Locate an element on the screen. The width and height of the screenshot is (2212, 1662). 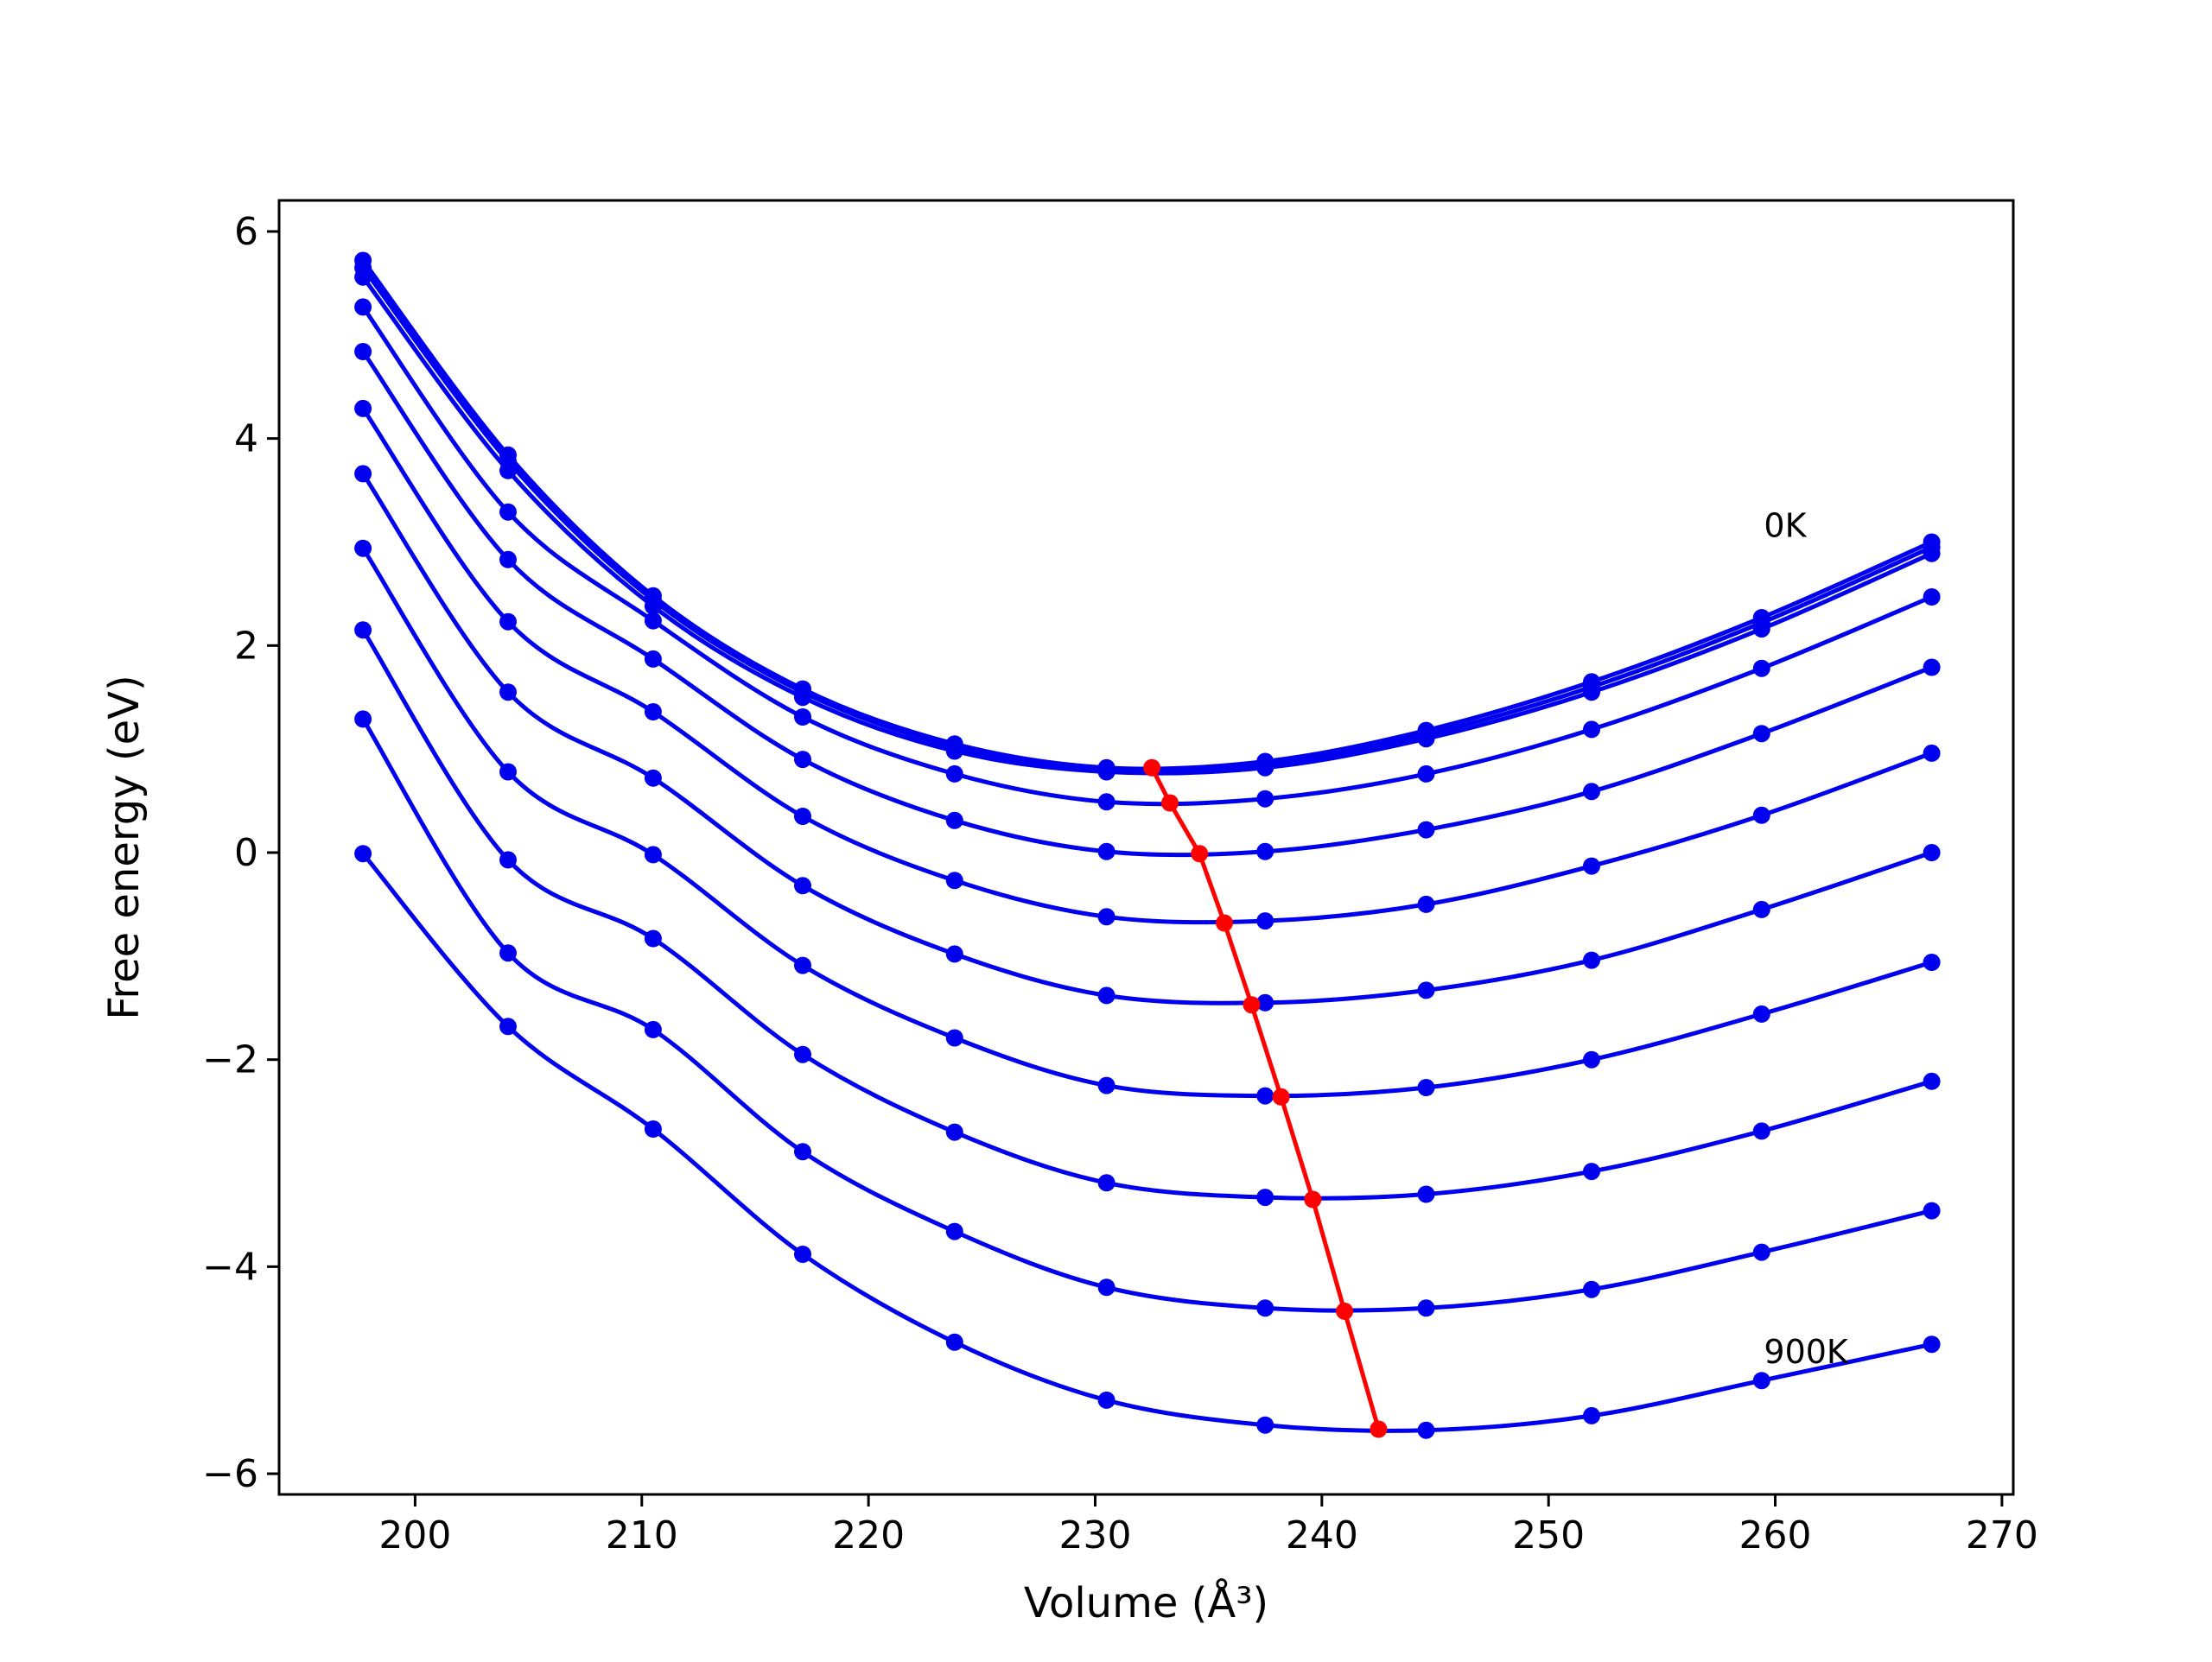
y-tick-label: 2 is located at coordinates (246, 646).